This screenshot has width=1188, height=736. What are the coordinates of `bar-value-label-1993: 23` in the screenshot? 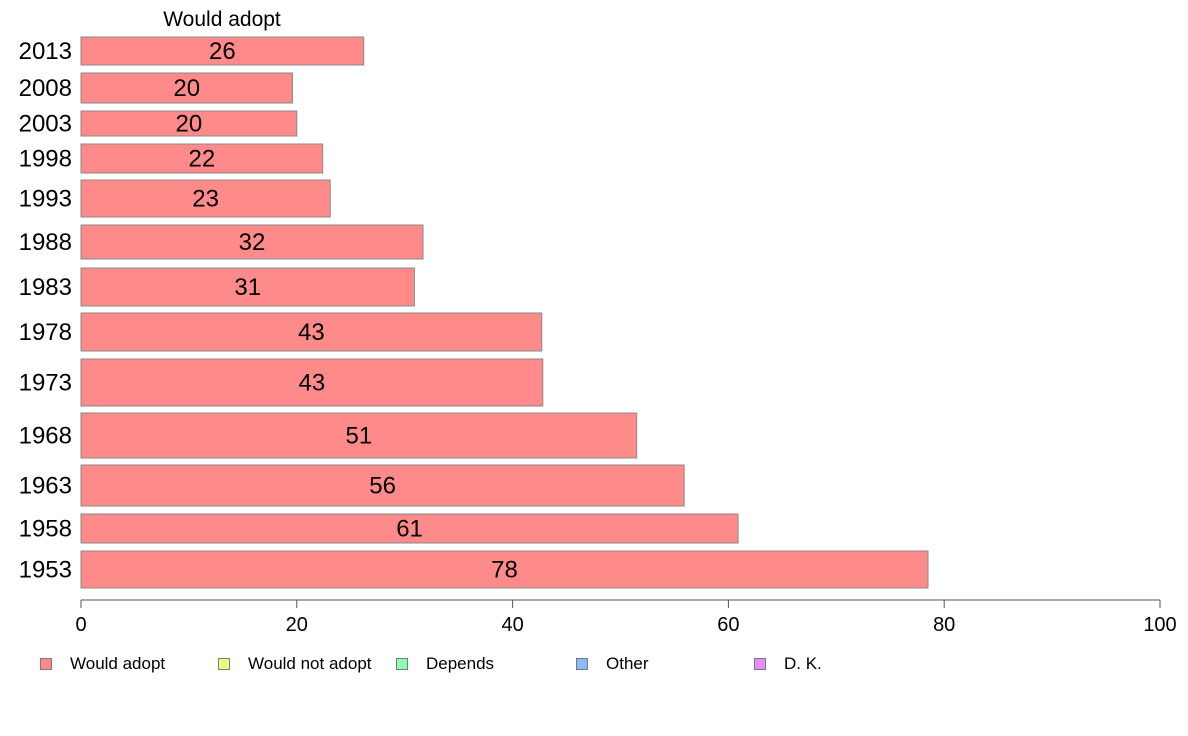 It's located at (205, 199).